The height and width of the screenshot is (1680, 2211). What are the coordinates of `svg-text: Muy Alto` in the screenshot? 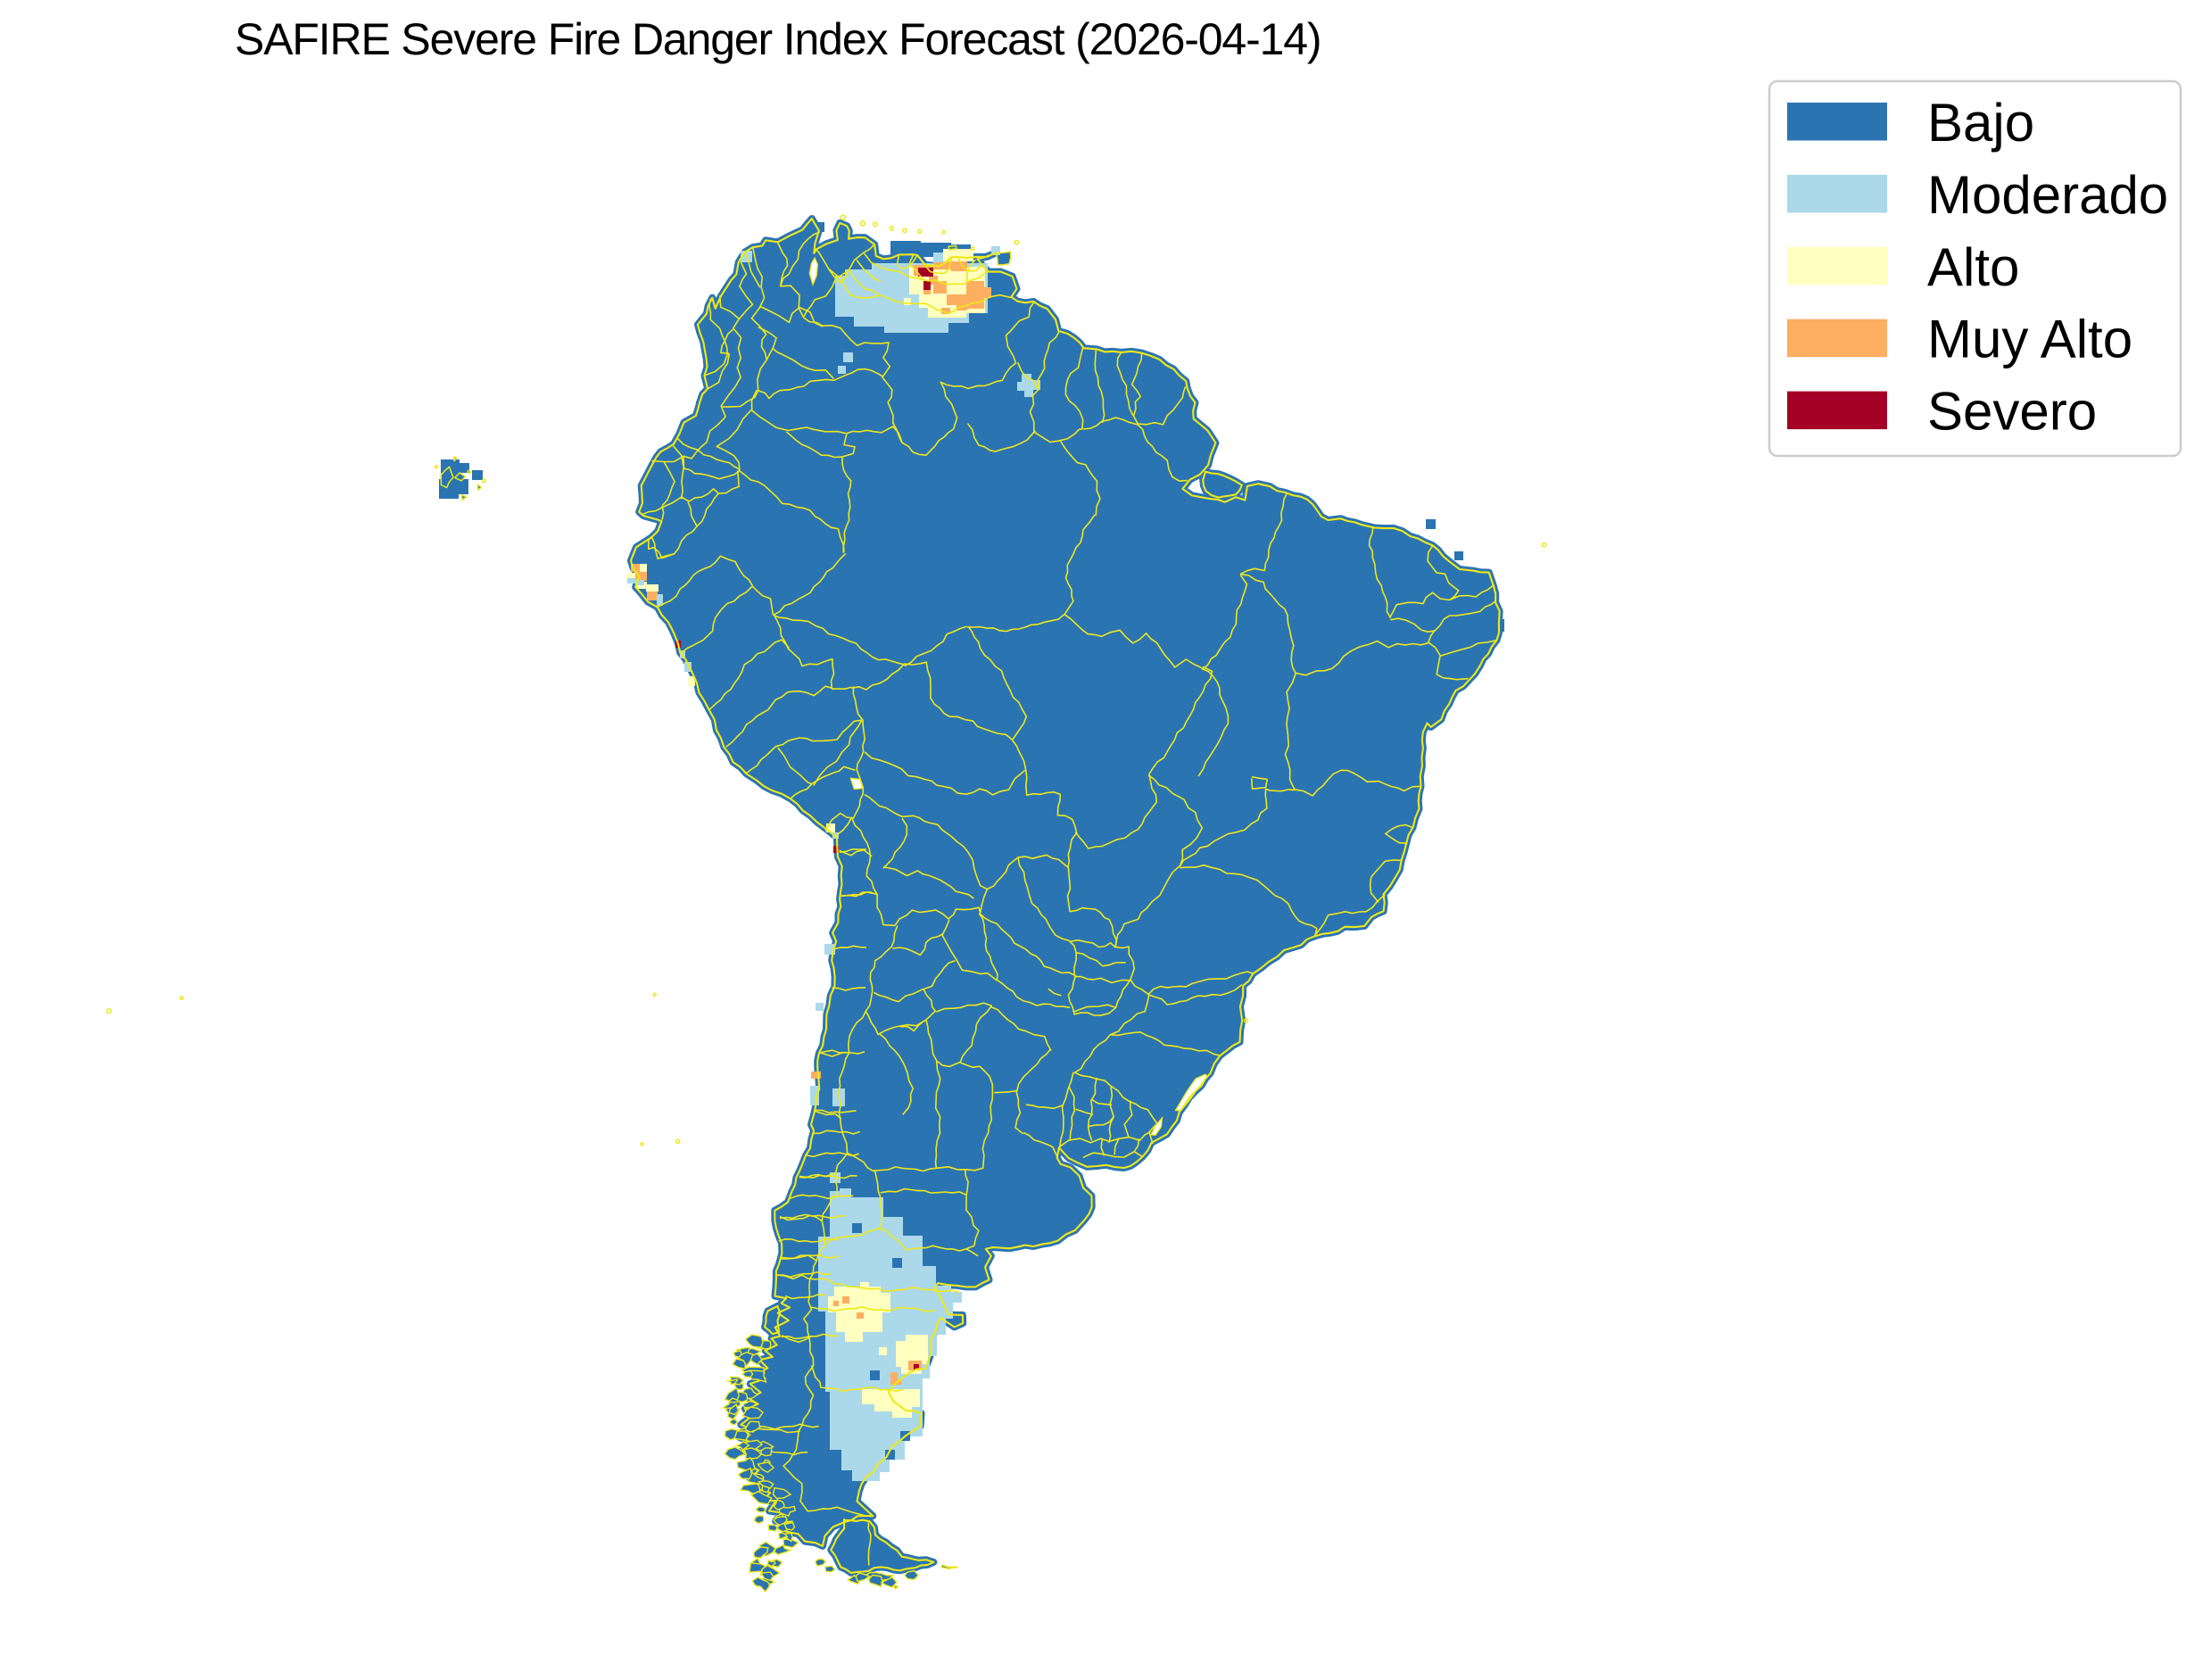 It's located at (2029, 339).